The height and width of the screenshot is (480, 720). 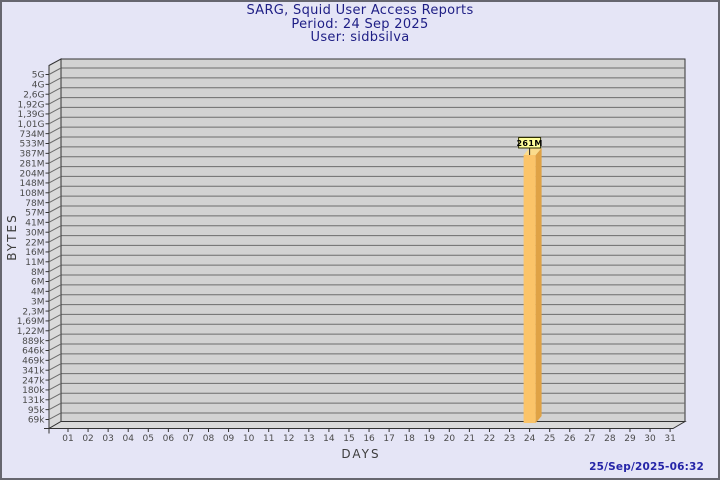 I want to click on y-tick-label: 57M, so click(x=34, y=214).